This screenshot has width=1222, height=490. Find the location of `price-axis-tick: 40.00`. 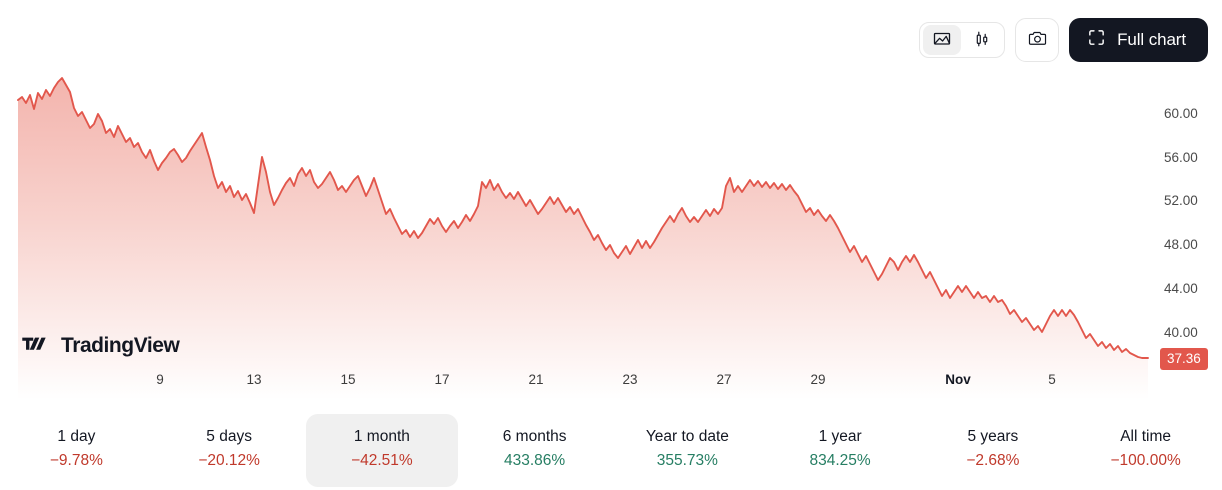

price-axis-tick: 40.00 is located at coordinates (1181, 332).